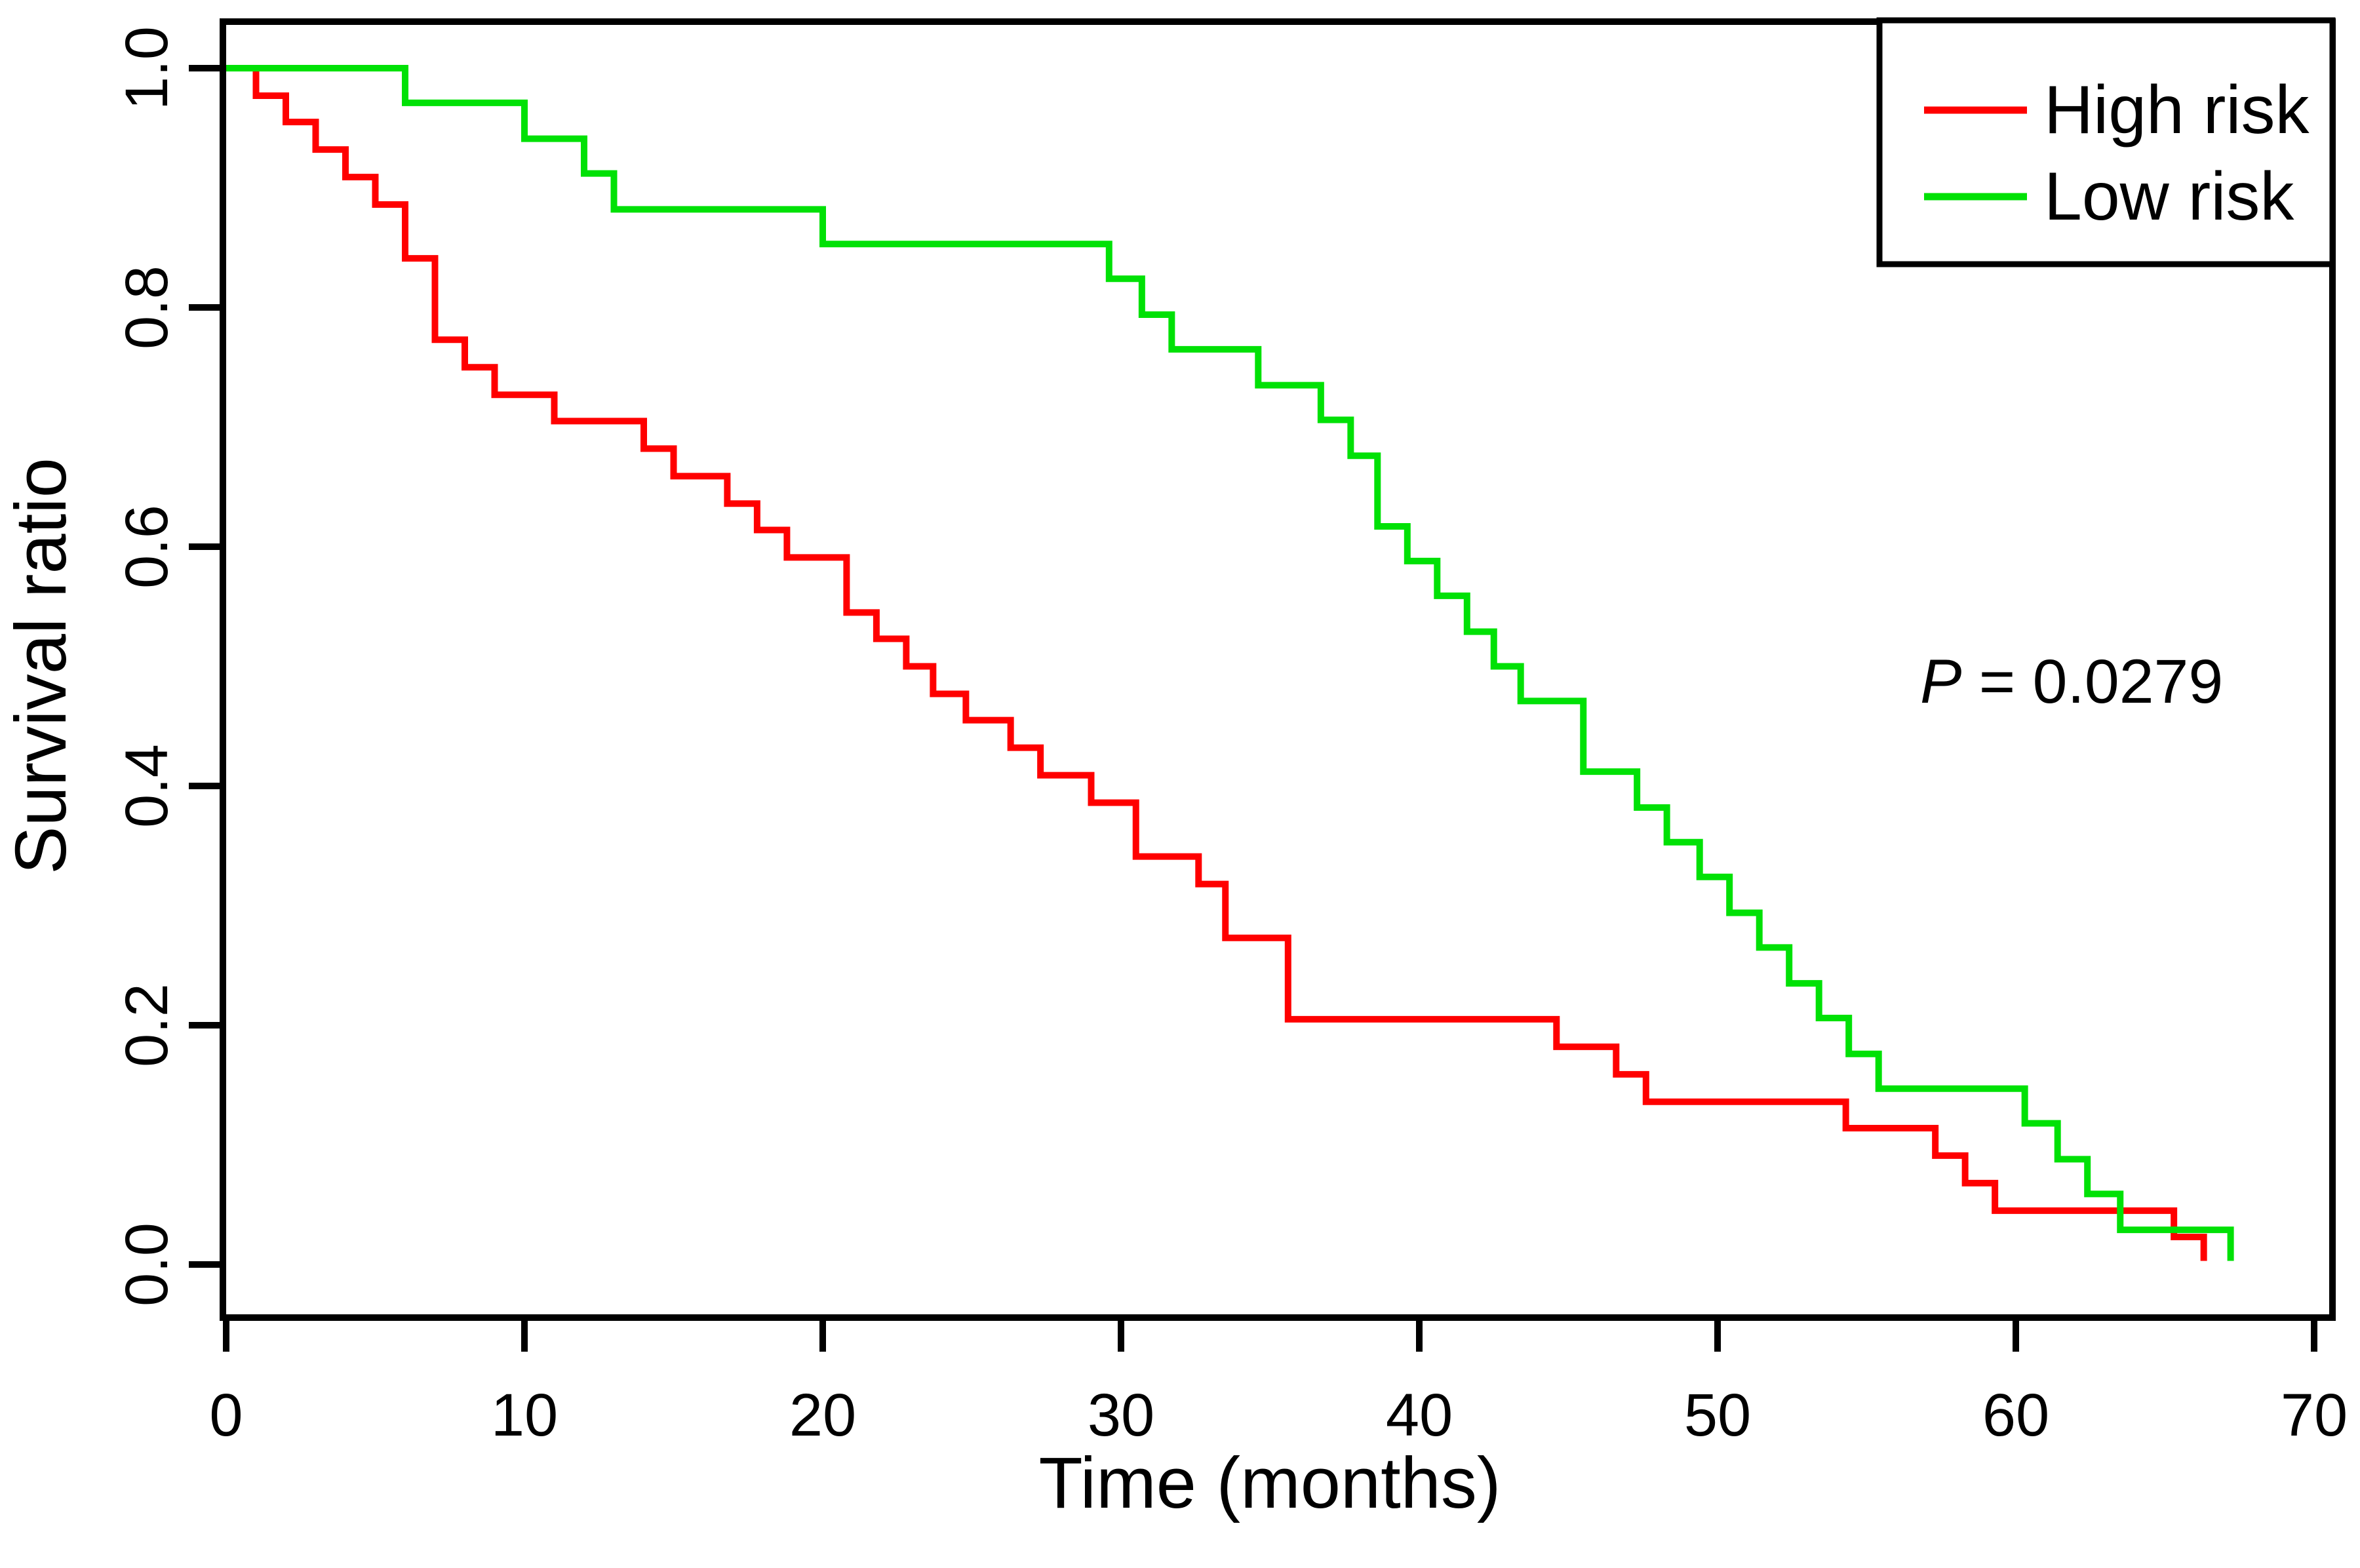  Describe the element at coordinates (146, 68) in the screenshot. I see `y-tick-label-1.0: 1.0` at that location.